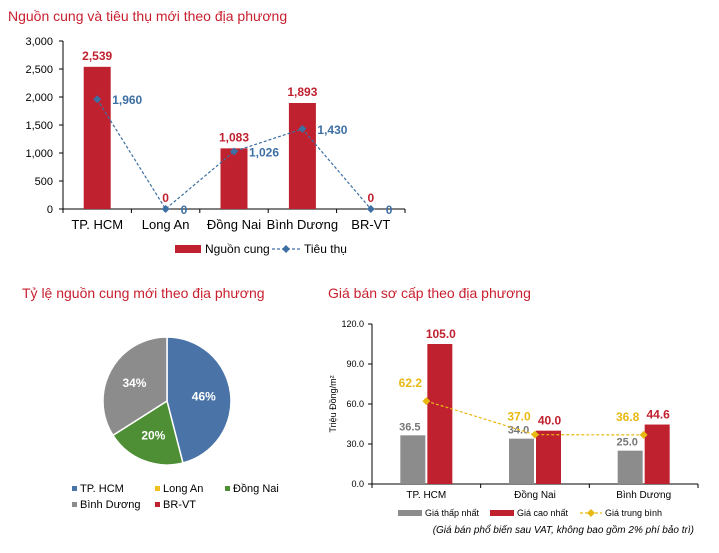  I want to click on chart3-bar-low-label: 25.0, so click(626, 443).